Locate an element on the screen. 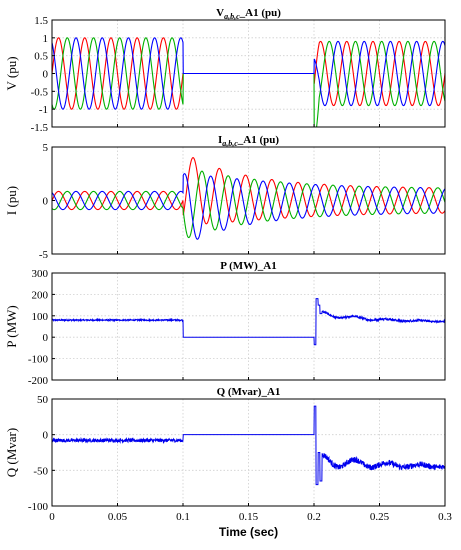  power-line is located at coordinates (248, 322).